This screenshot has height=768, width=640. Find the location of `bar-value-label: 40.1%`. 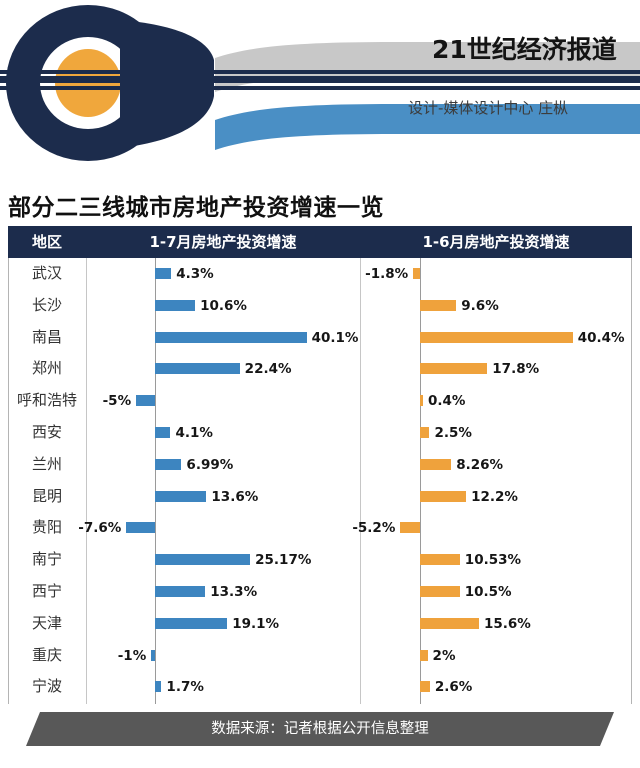

bar-value-label: 40.1% is located at coordinates (335, 337).